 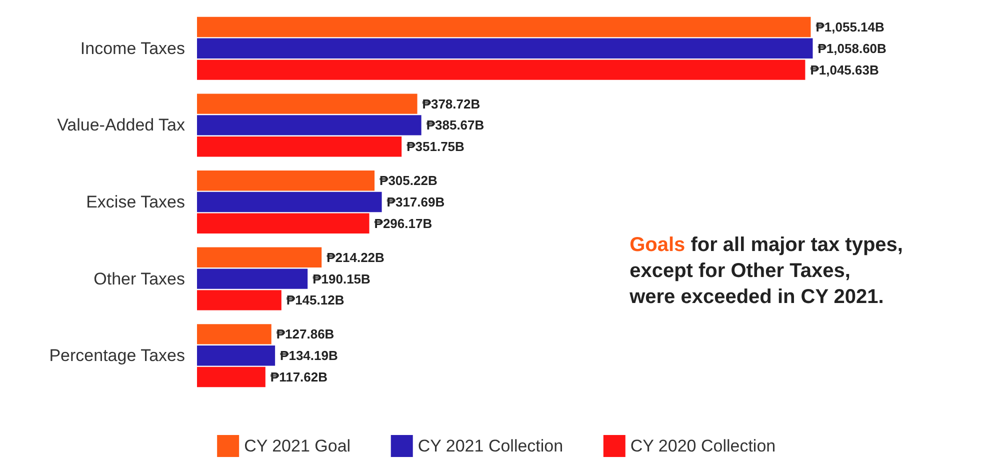 What do you see at coordinates (455, 125) in the screenshot?
I see `data-label: ₱385.67B` at bounding box center [455, 125].